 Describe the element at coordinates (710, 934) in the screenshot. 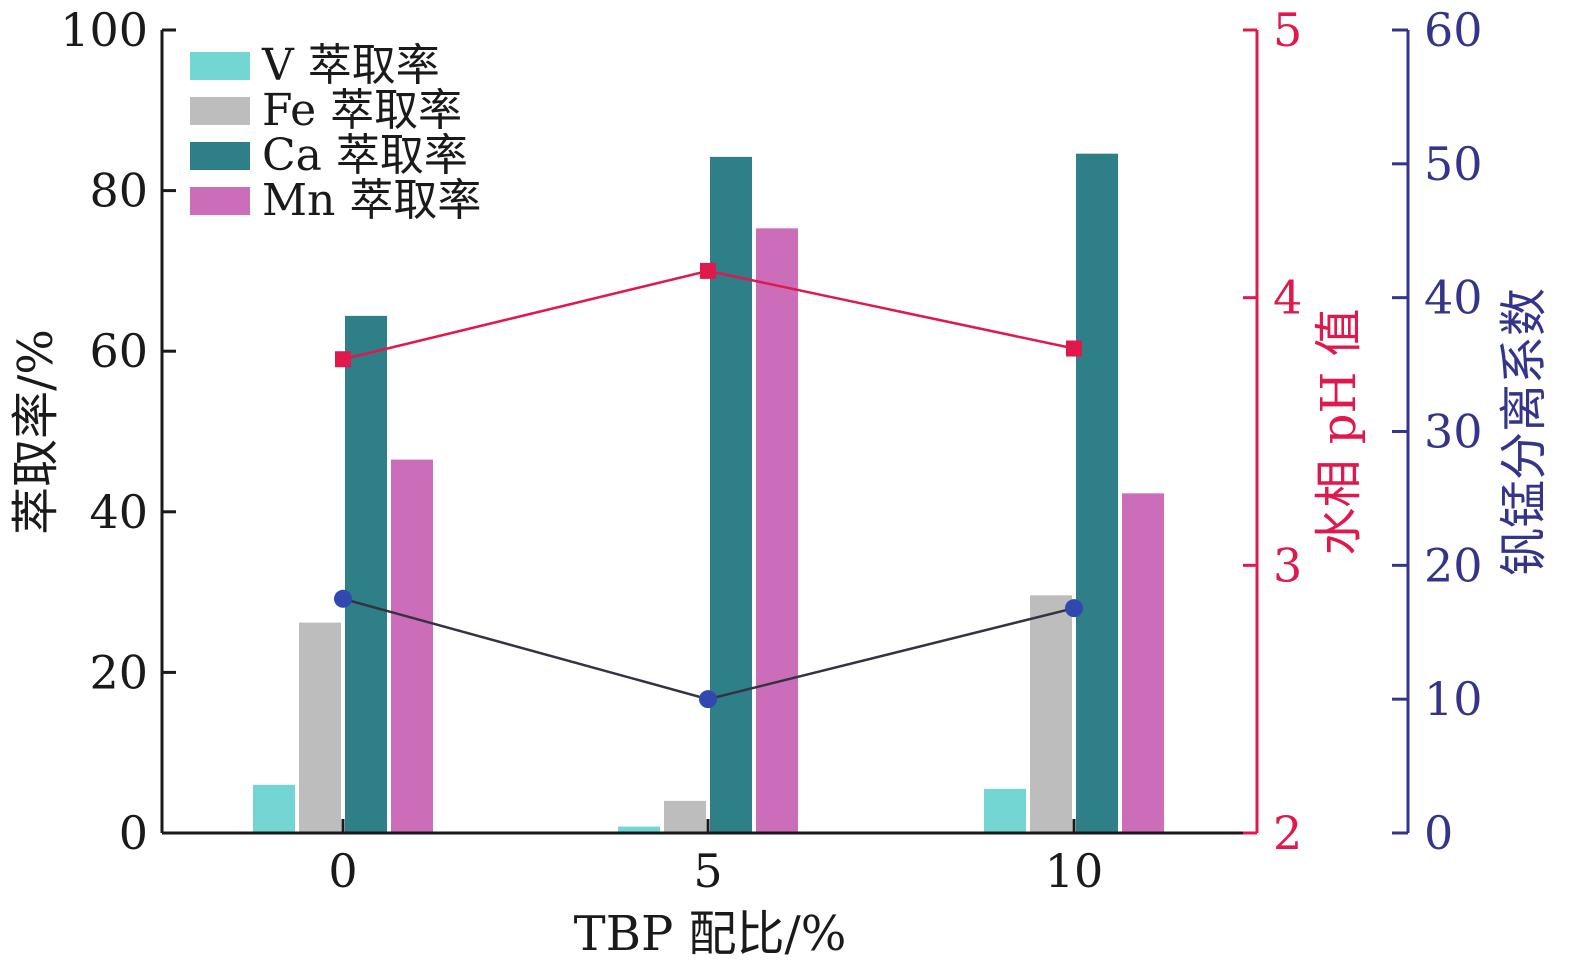

I see `x-axis-title: TBP 配比/%` at that location.